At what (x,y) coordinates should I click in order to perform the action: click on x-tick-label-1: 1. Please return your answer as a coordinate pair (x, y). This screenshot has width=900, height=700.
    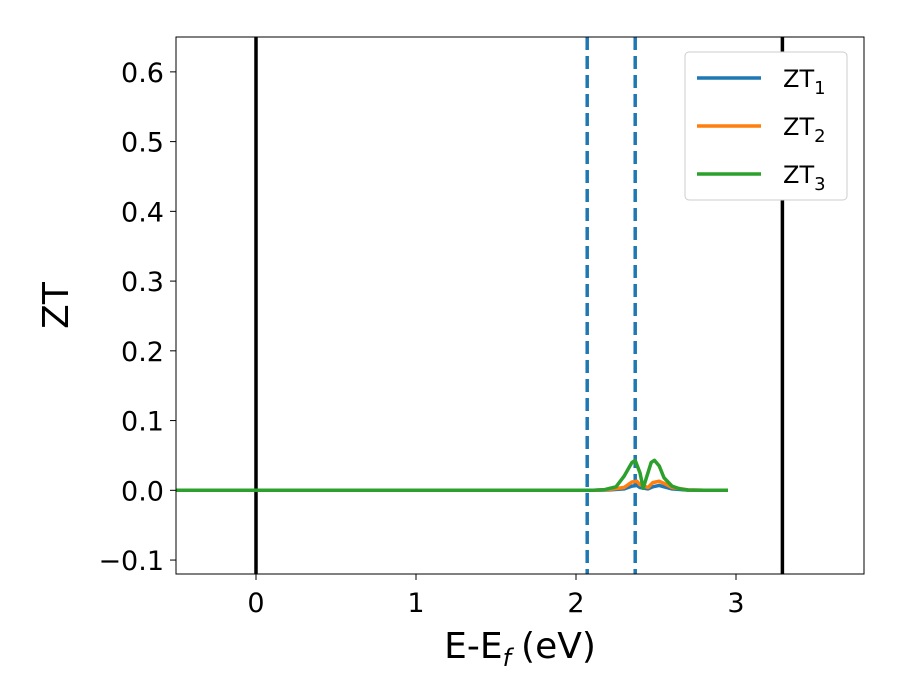
    Looking at the image, I should click on (415, 603).